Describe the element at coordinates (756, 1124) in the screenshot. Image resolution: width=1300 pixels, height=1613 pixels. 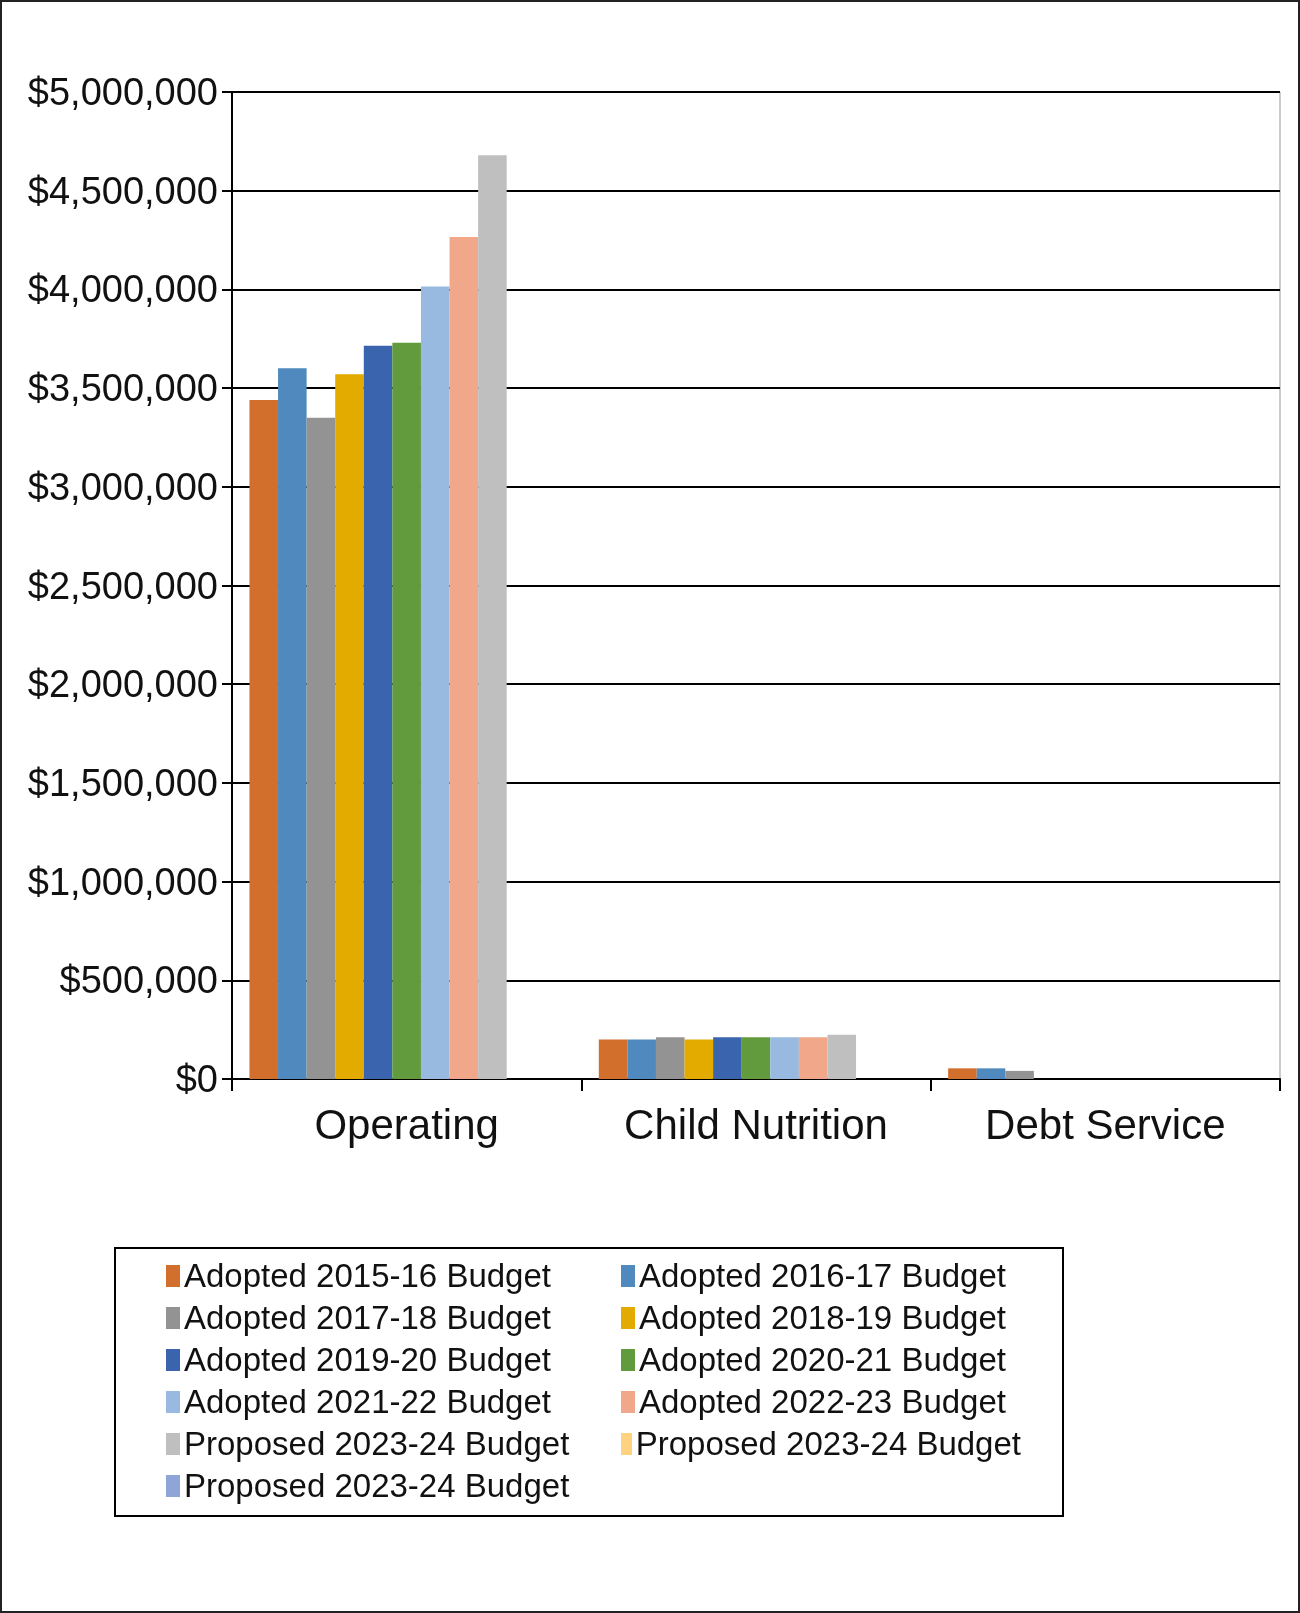
I see `x-tick-label: Child Nutrition` at that location.